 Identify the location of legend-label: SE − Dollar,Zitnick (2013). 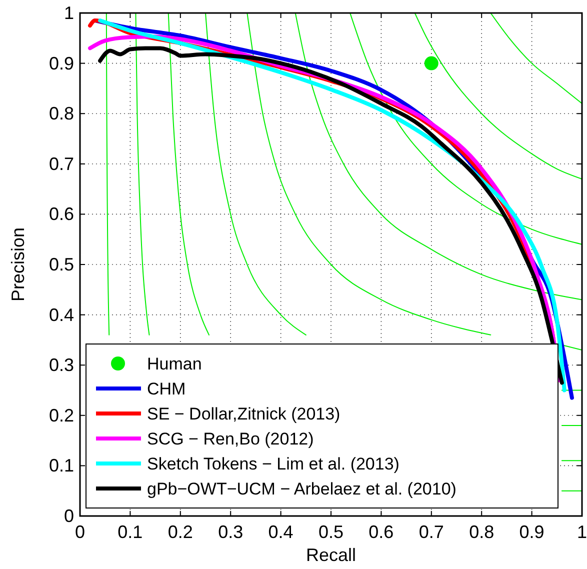
(243, 414).